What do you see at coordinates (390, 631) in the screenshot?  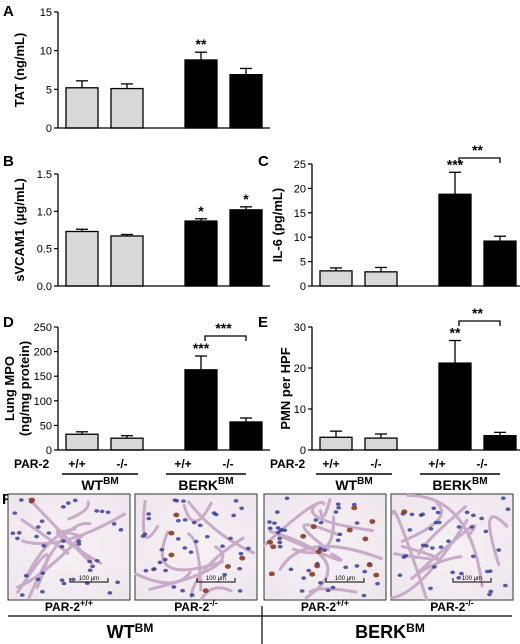 I see `group-label-berk-large: BERKBM` at bounding box center [390, 631].